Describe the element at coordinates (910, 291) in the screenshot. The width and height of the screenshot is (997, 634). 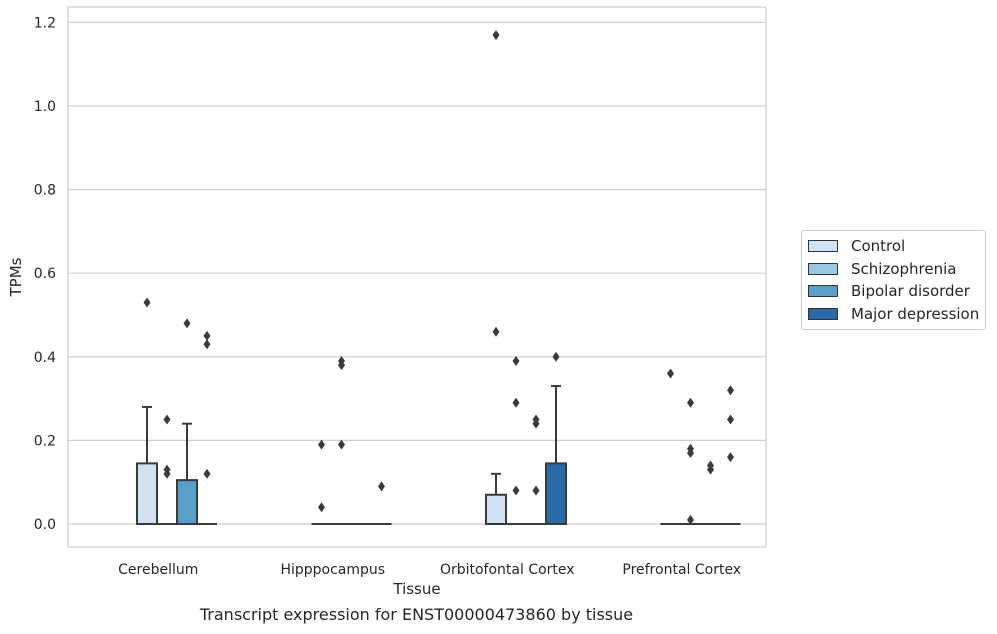
I see `legend-label: Bipolar disorder` at that location.